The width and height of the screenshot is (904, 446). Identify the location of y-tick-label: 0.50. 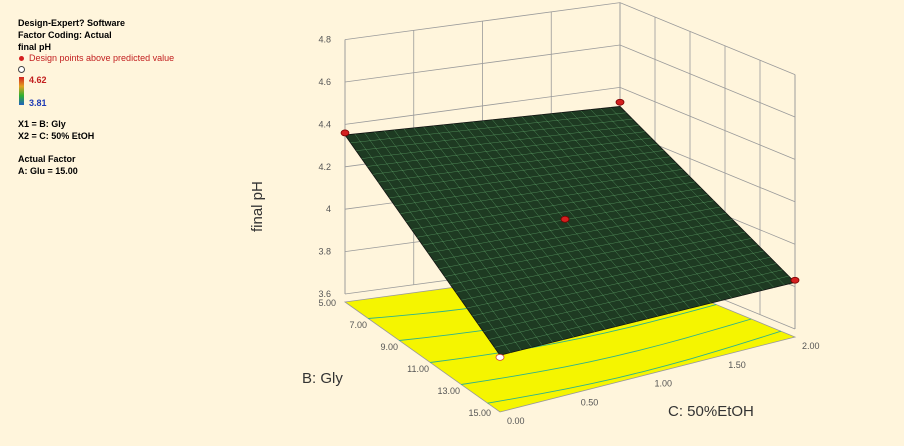
(590, 402).